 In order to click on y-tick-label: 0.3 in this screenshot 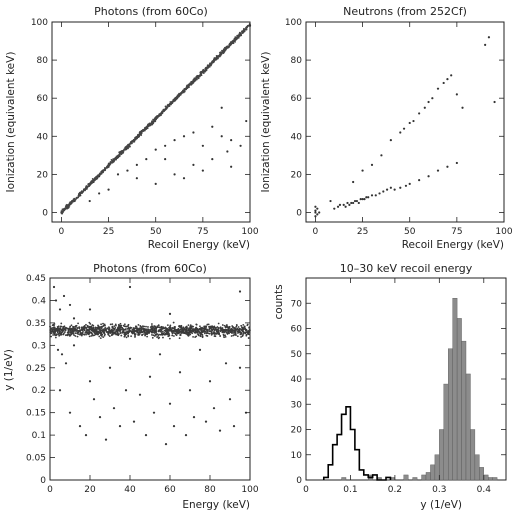, I will do `click(39, 346)`.